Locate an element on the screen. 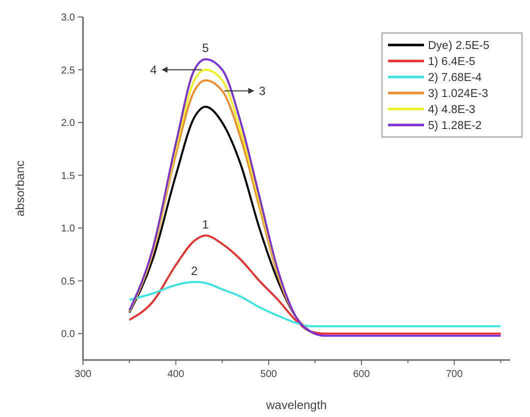  y-axis-title: absorbanc is located at coordinates (20, 188).